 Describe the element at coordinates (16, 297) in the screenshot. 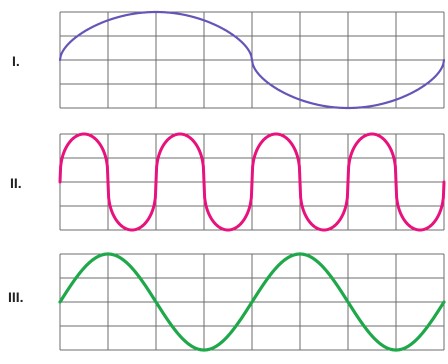

I see `panel-iii-label: III.` at that location.